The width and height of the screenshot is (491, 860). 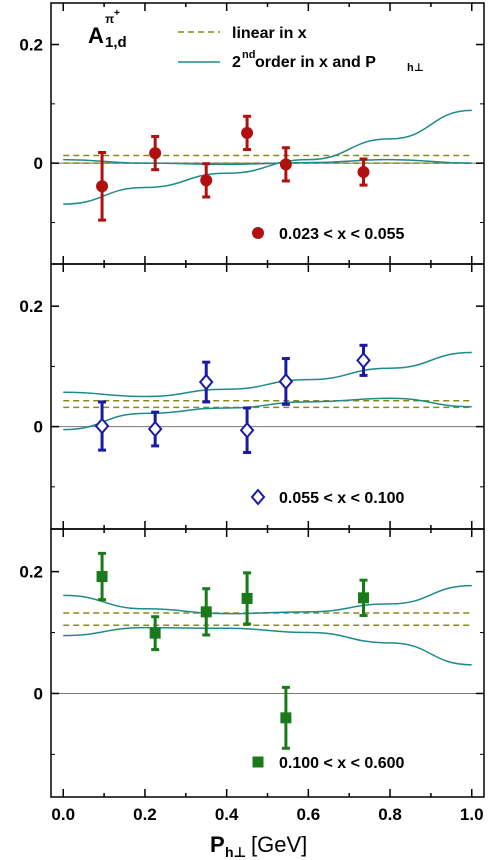 What do you see at coordinates (248, 55) in the screenshot?
I see `legend-second-order-label-sup: nd` at bounding box center [248, 55].